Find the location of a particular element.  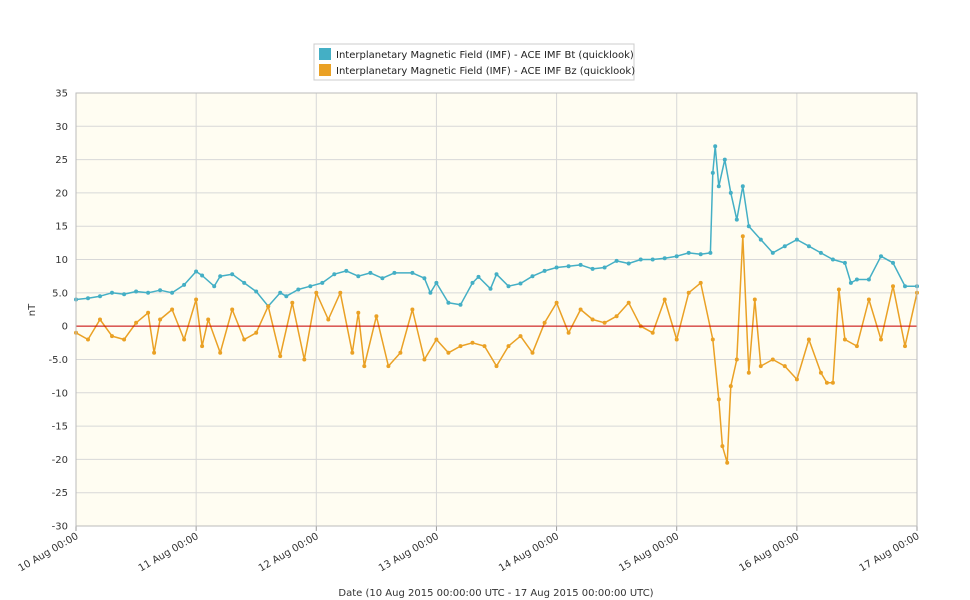

y-tick-label: 20 is located at coordinates (61, 193).